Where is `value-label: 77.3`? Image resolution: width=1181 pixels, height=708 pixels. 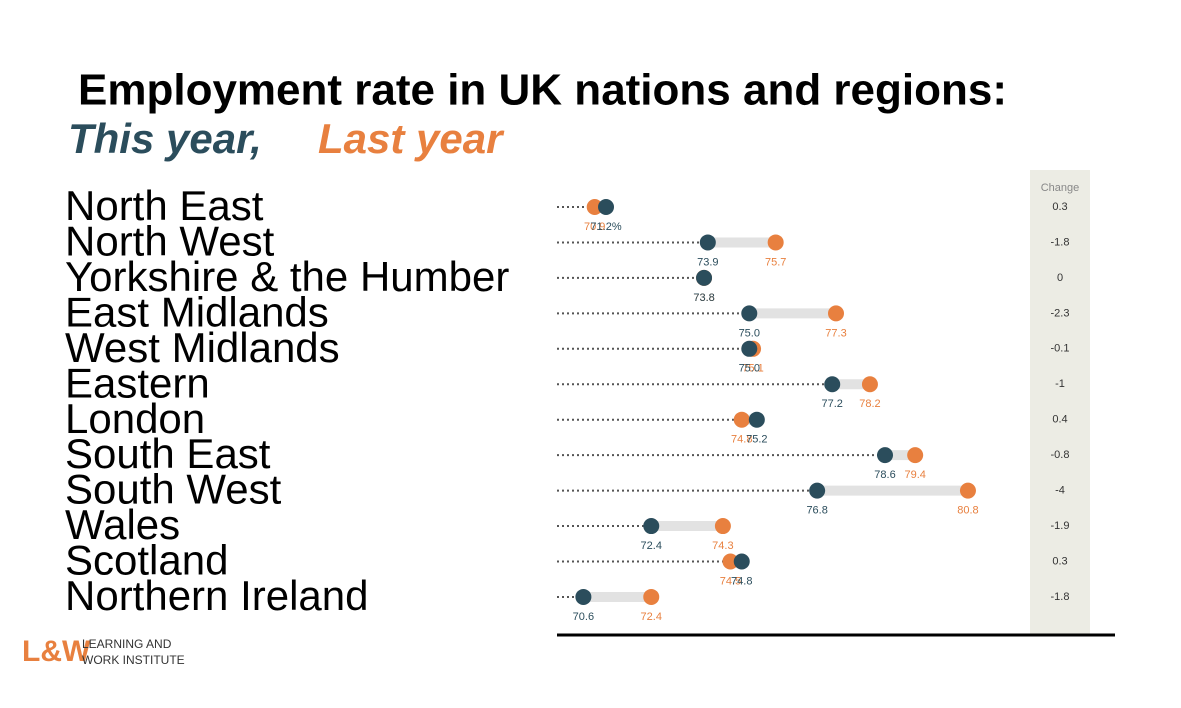 value-label: 77.3 is located at coordinates (835, 333).